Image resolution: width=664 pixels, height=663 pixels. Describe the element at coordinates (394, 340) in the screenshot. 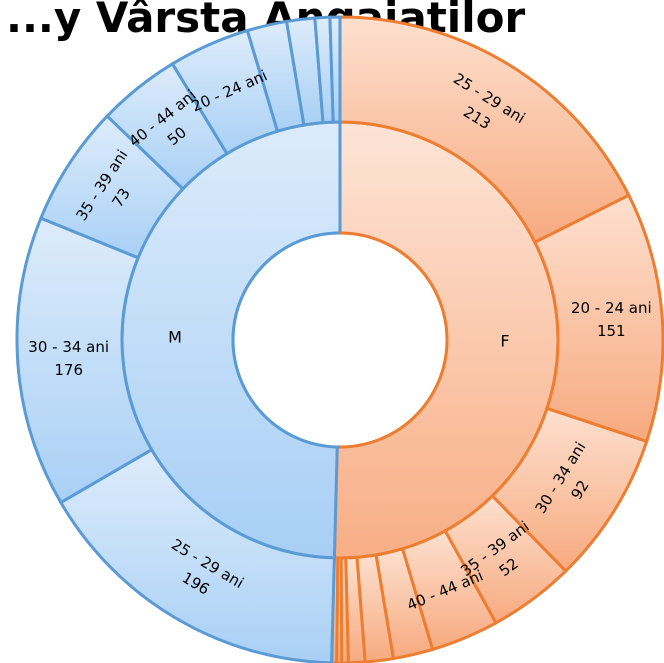

I see `center-hole-edge-f` at that location.